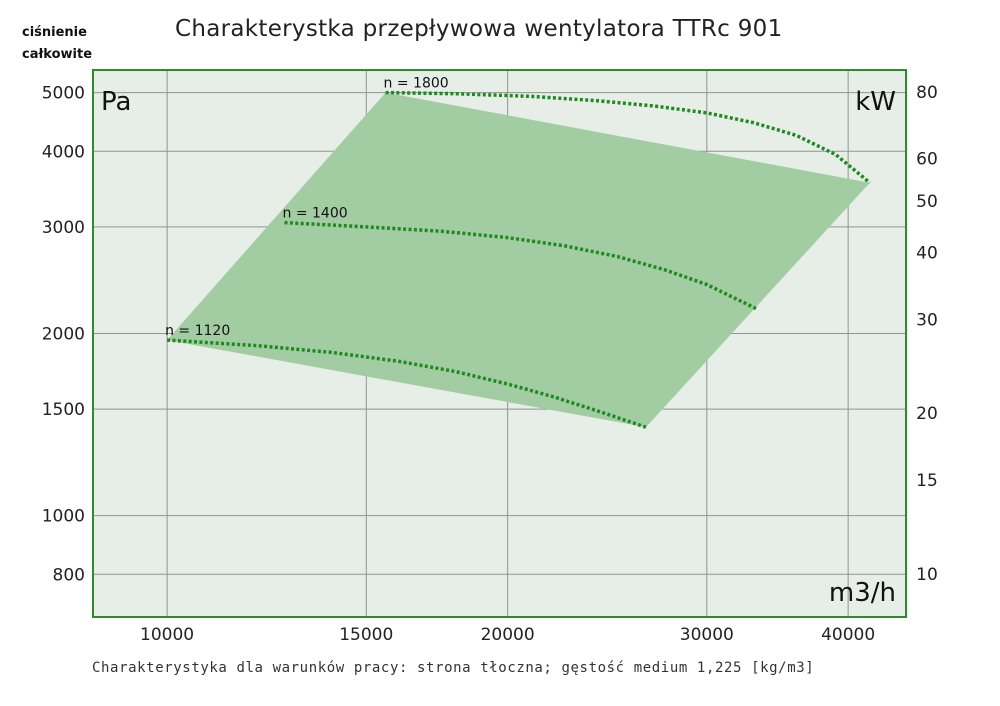  What do you see at coordinates (416, 84) in the screenshot?
I see `series-label: n = 1800` at bounding box center [416, 84].